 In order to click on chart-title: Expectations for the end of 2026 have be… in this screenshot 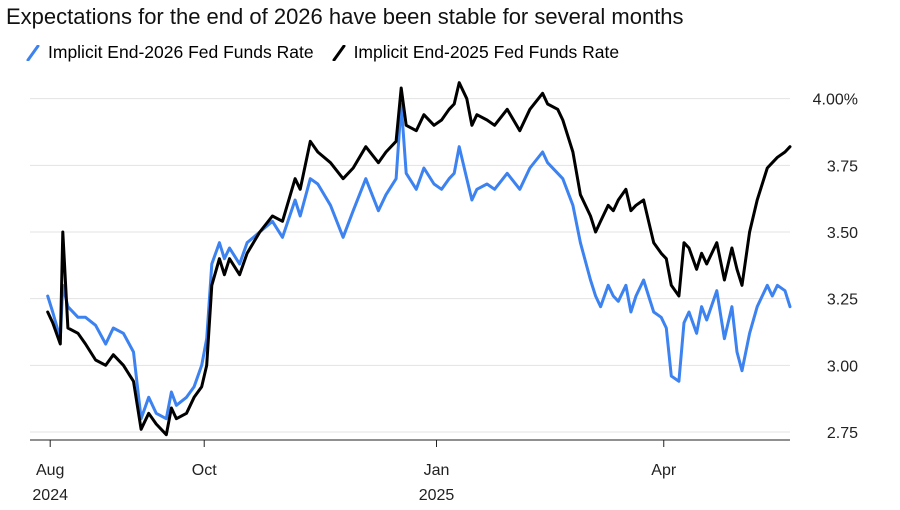, I will do `click(345, 16)`.